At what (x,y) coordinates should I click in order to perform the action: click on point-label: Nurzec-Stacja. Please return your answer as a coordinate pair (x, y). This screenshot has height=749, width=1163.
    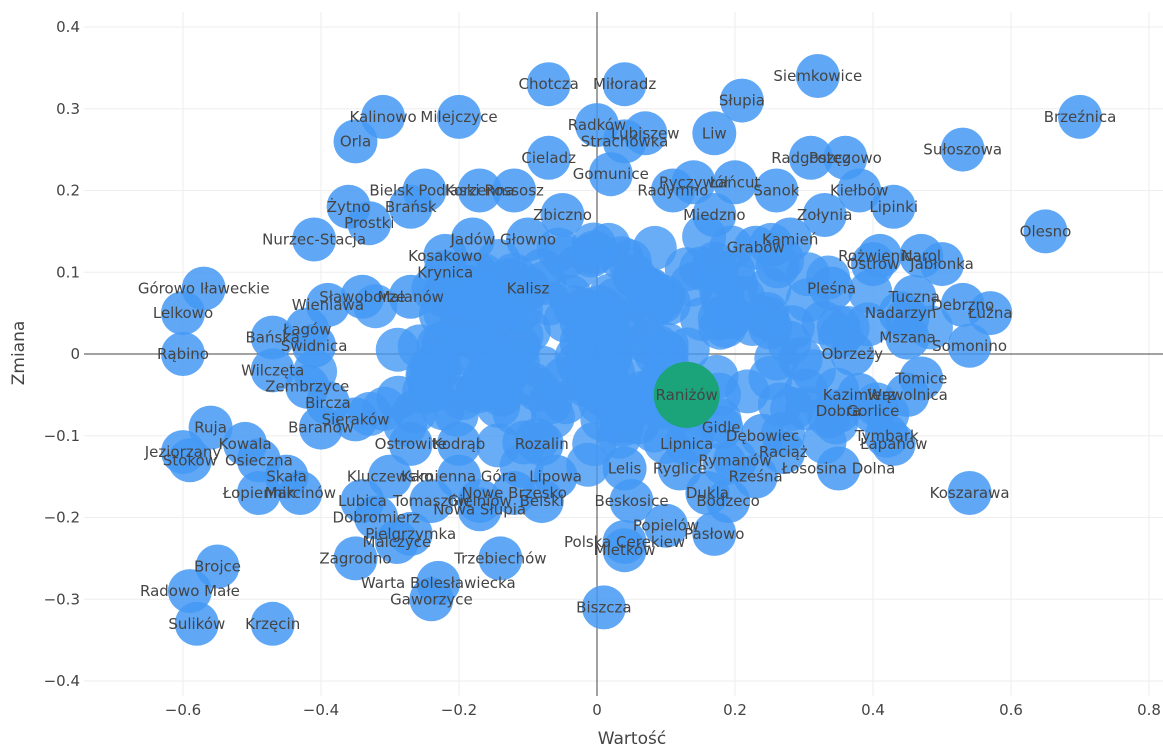
    Looking at the image, I should click on (314, 240).